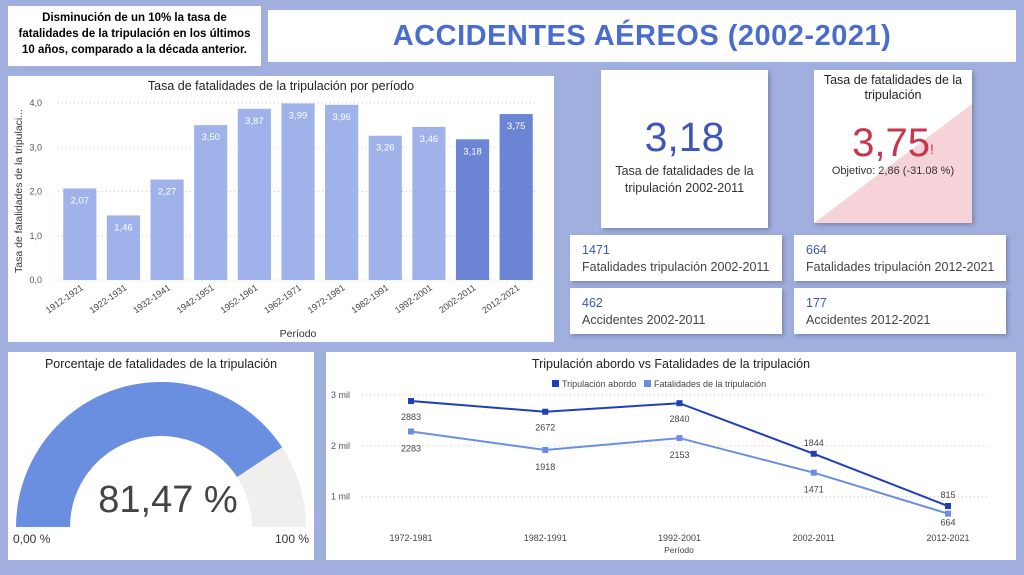 The image size is (1024, 575). What do you see at coordinates (900, 258) in the screenshot?
I see `stat-card-crew-fatalities-2012-2021: 664 Fatalidades tripulación 2012-2021` at bounding box center [900, 258].